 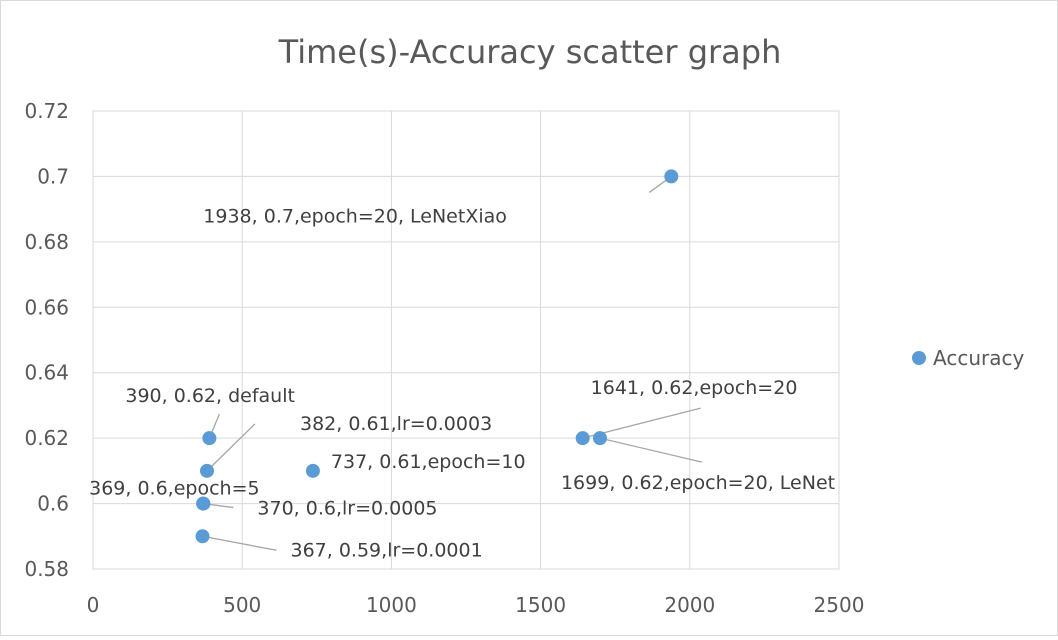 What do you see at coordinates (689, 605) in the screenshot?
I see `x-tick-label: 2000` at bounding box center [689, 605].